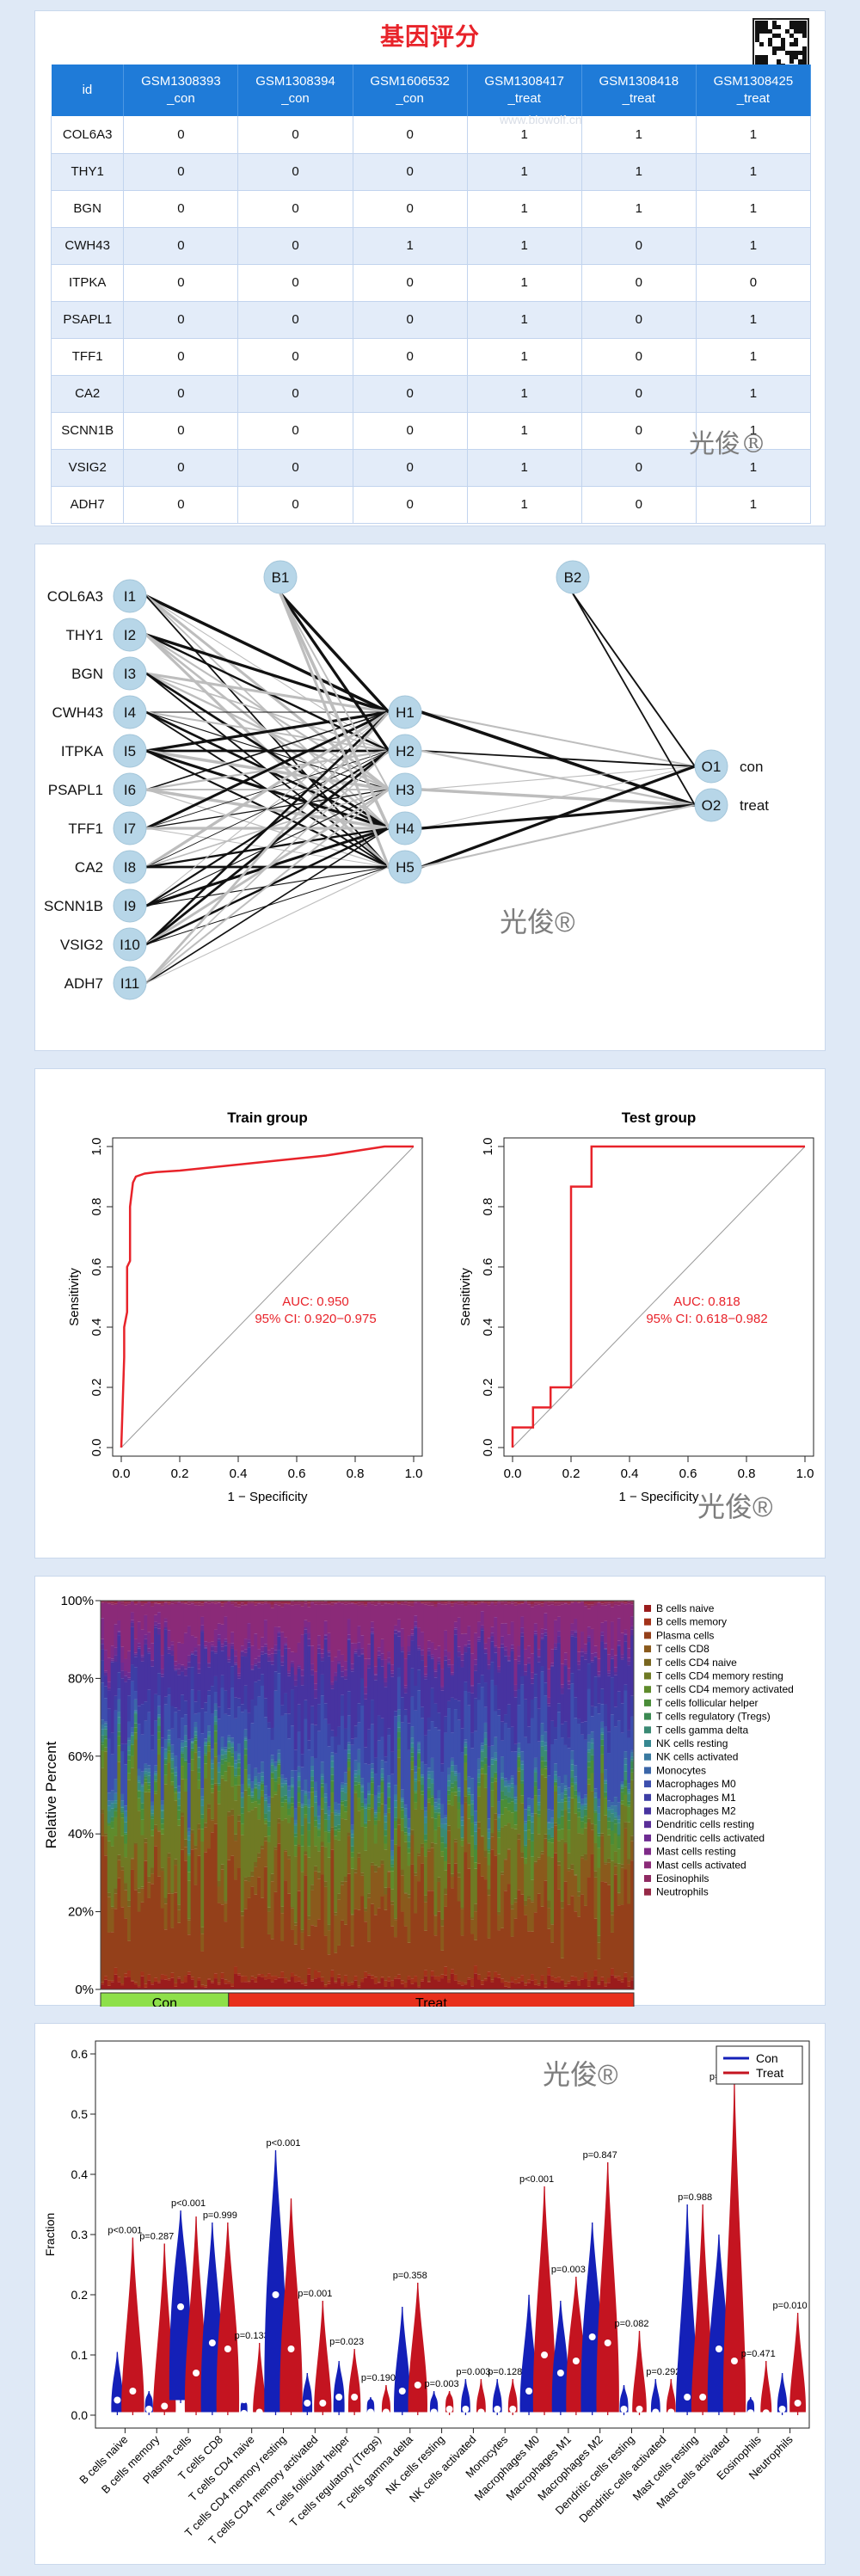  I want to click on gene-id-cell: ADH7, so click(87, 505).